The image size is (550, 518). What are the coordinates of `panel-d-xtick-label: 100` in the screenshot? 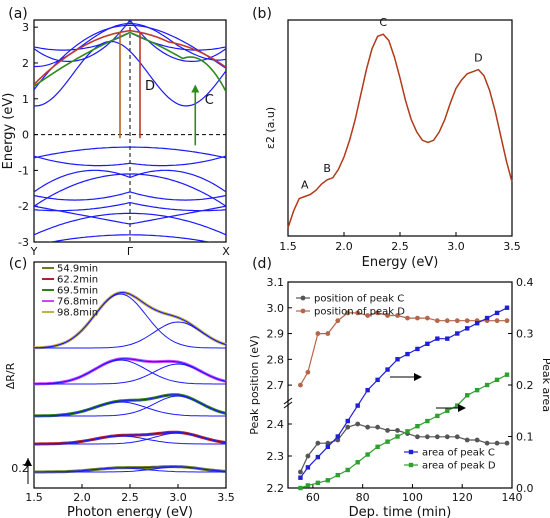 It's located at (412, 497).